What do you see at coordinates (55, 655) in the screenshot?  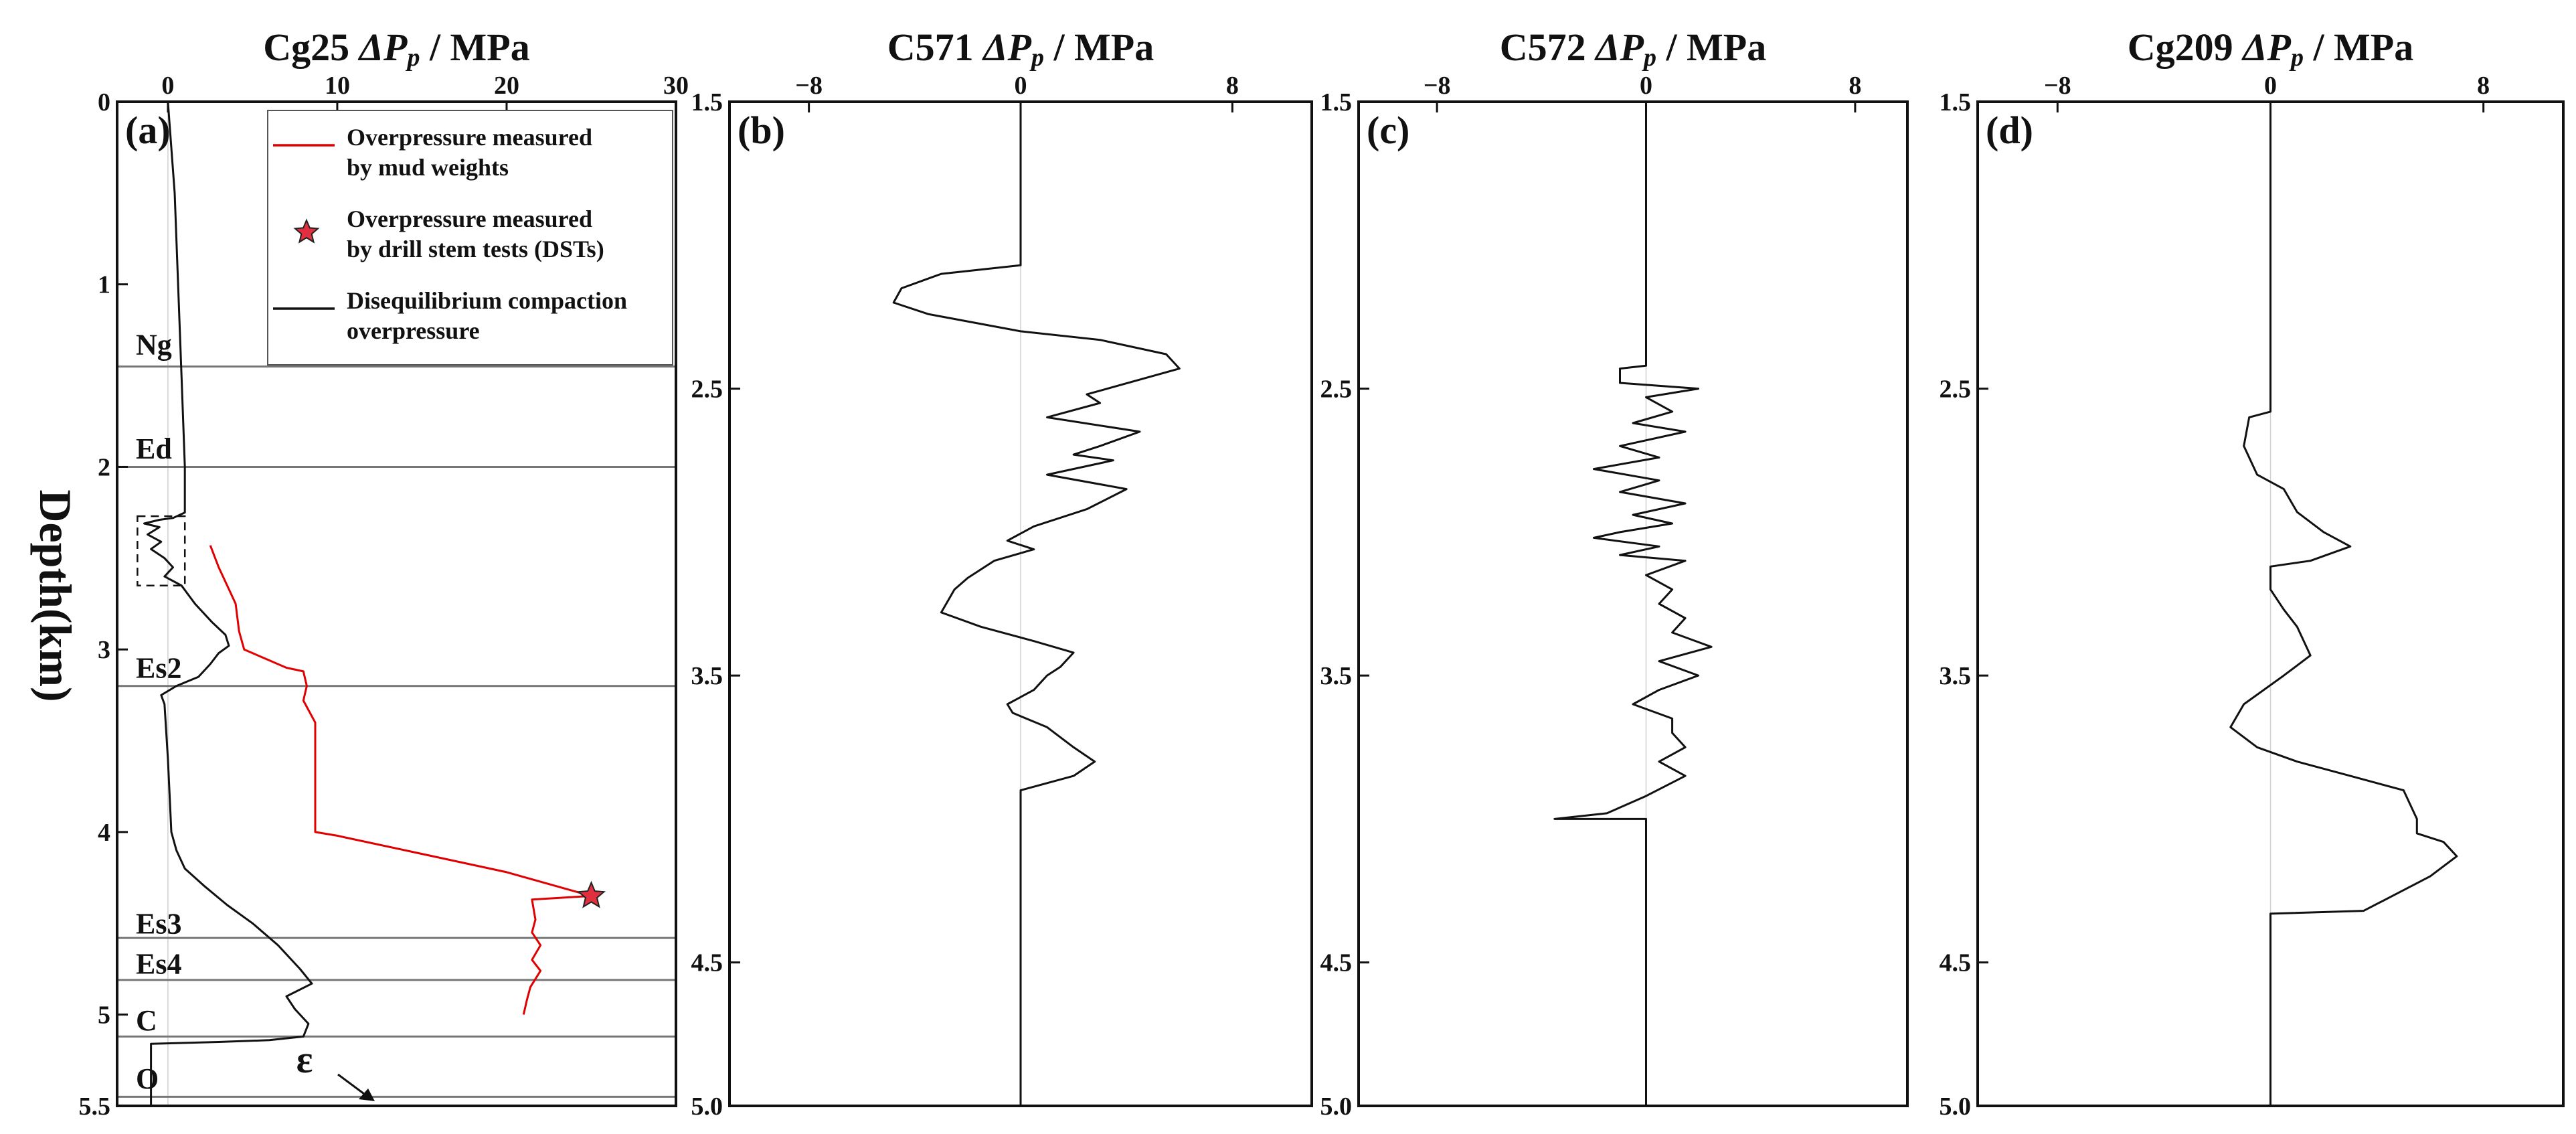 I see `y-axis-label-unit: (km)` at bounding box center [55, 655].